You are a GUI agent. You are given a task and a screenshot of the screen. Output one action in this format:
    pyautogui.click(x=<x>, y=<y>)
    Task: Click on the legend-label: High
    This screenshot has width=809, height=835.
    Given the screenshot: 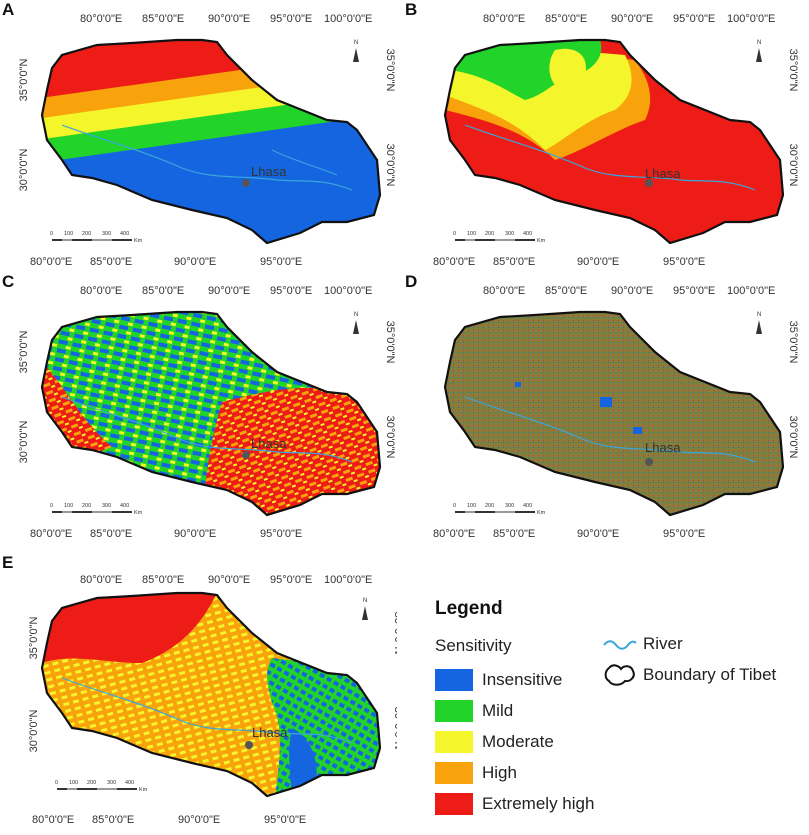 What is the action you would take?
    pyautogui.click(x=499, y=772)
    